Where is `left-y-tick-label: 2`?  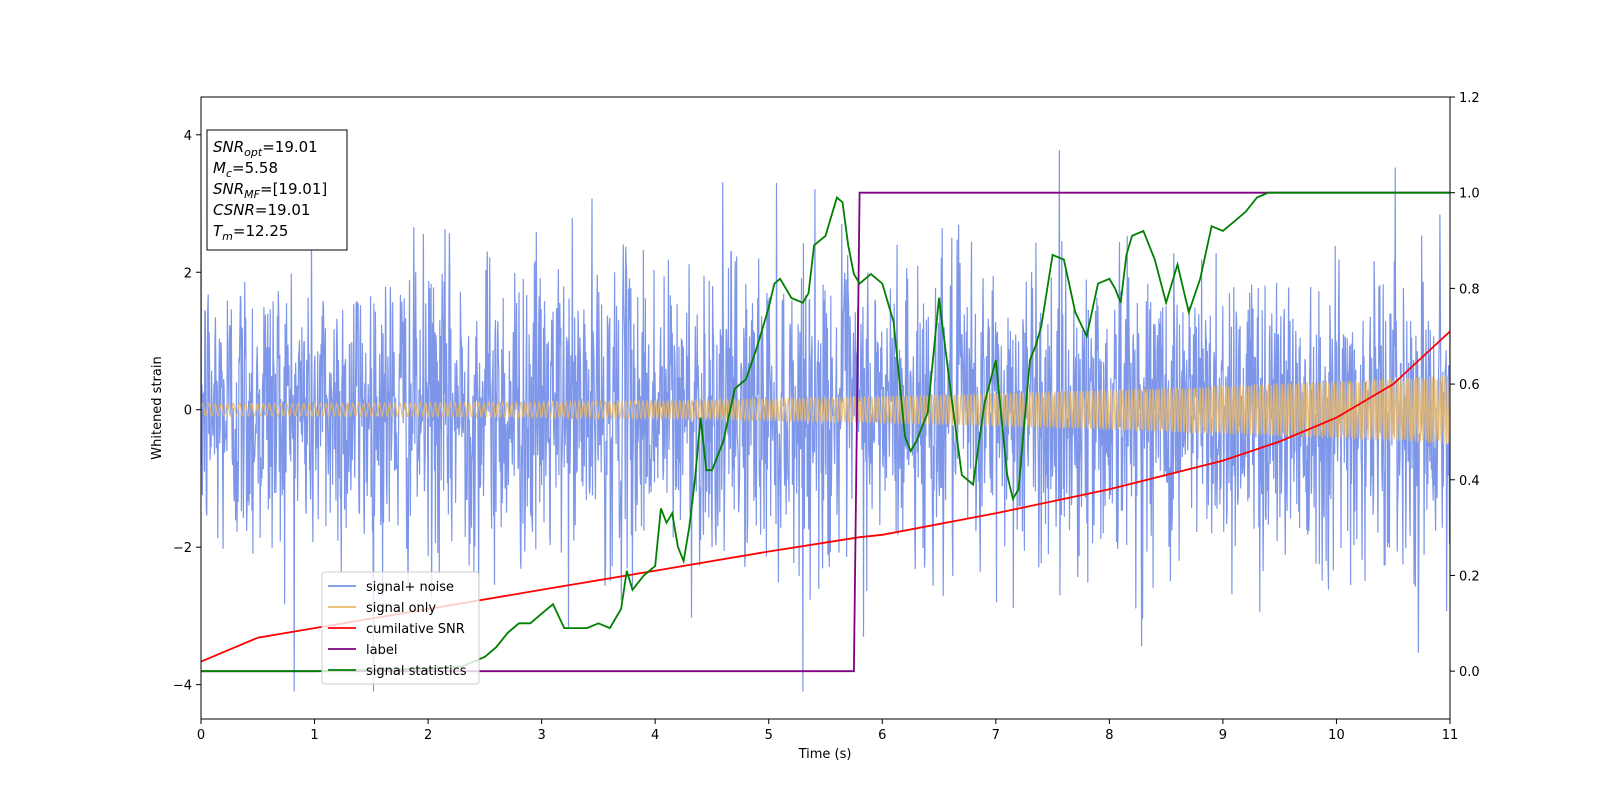 left-y-tick-label: 2 is located at coordinates (188, 273).